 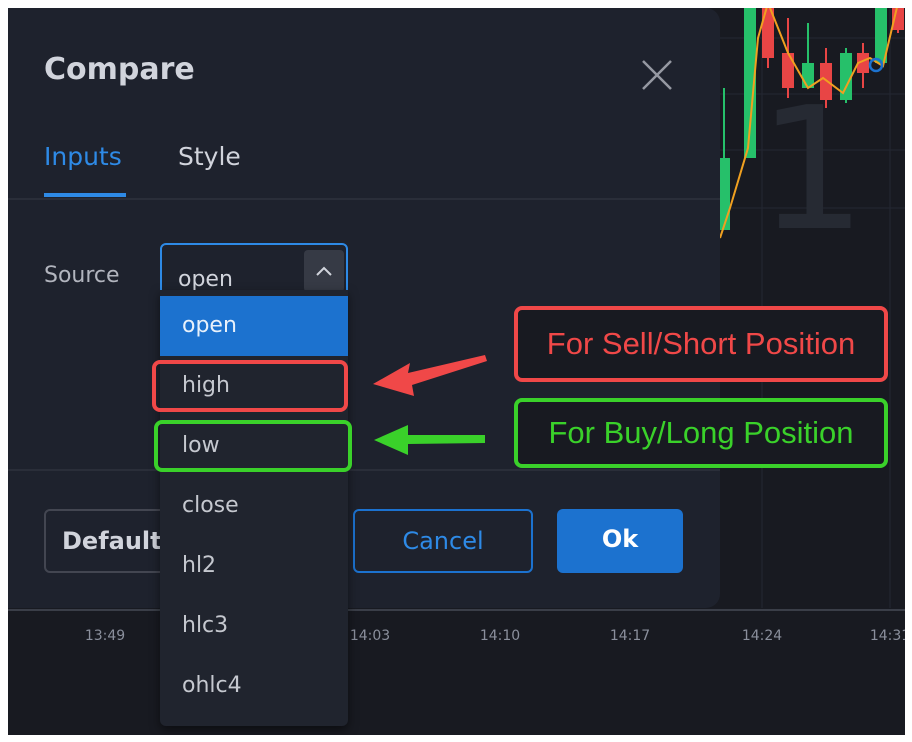 What do you see at coordinates (762, 636) in the screenshot?
I see `time-axis-label: 14:24` at bounding box center [762, 636].